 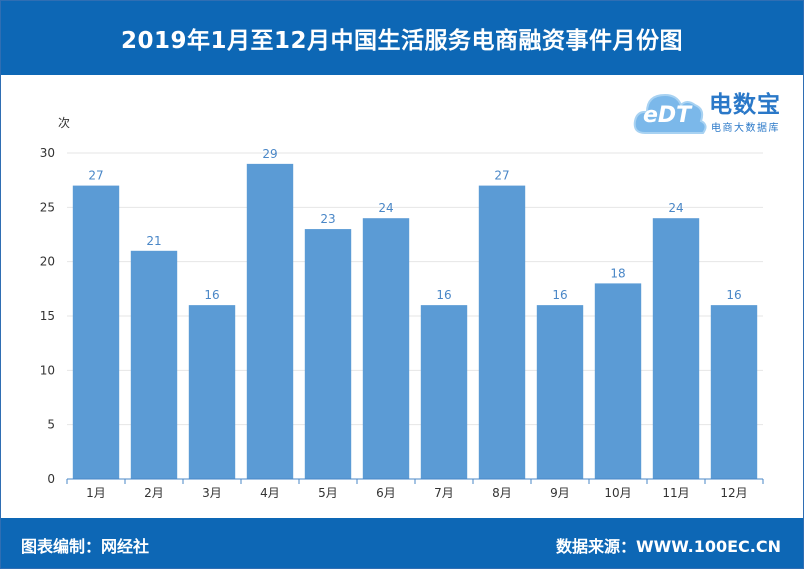 I want to click on logo: eDT 电数宝 电商大数据库, so click(x=716, y=111).